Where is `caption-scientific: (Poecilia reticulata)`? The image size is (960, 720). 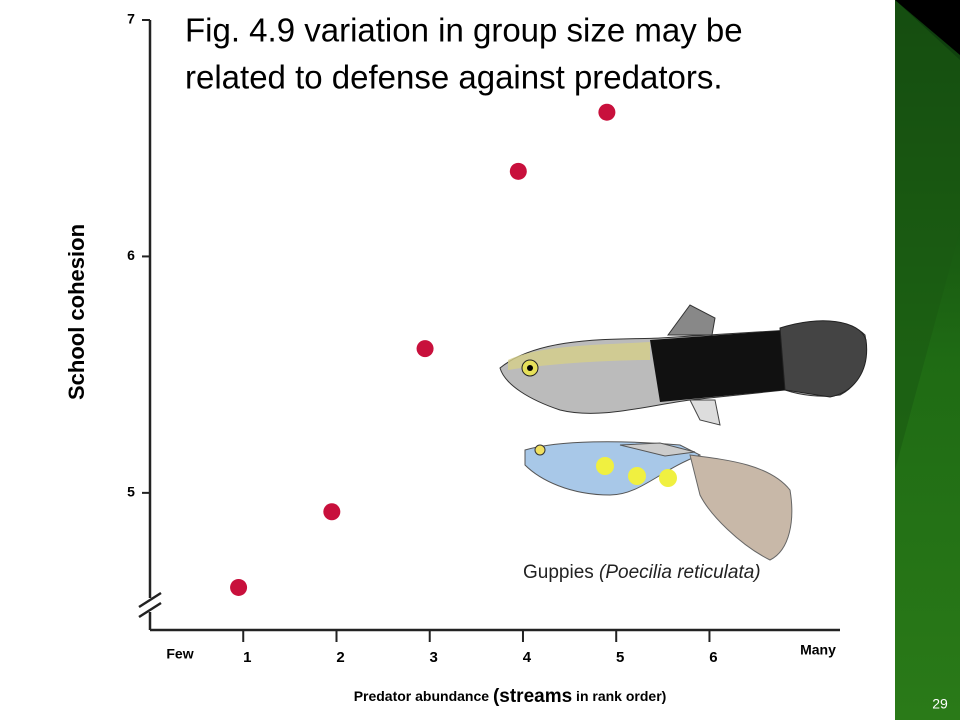 caption-scientific: (Poecilia reticulata) is located at coordinates (680, 572).